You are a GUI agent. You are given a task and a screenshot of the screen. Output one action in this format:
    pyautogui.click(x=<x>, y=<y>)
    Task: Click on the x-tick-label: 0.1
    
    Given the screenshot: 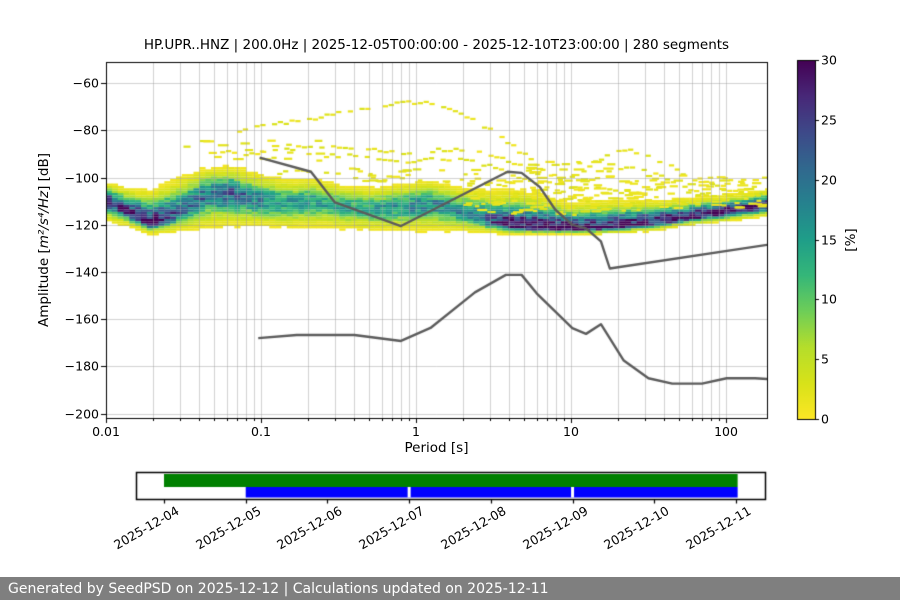 What is the action you would take?
    pyautogui.click(x=261, y=431)
    